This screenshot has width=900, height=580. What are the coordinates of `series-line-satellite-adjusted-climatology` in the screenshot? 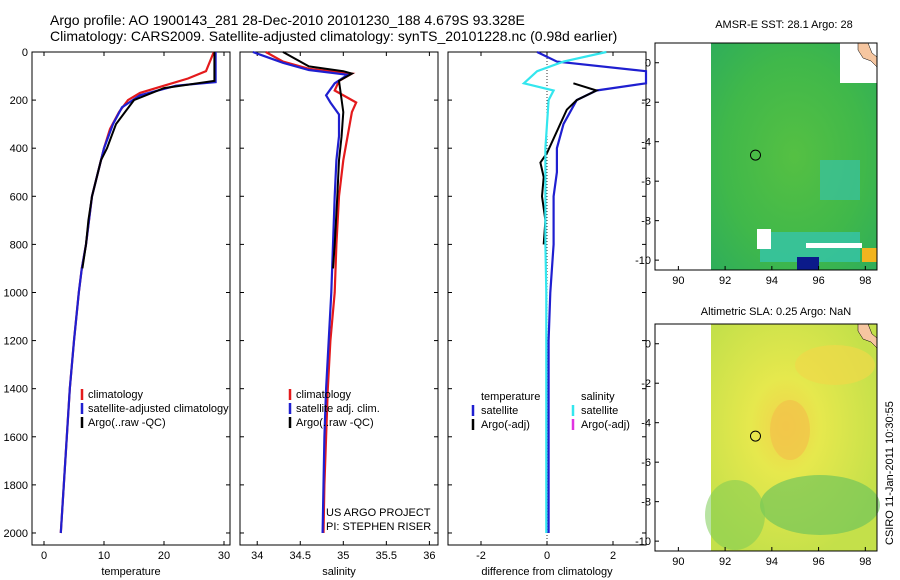 It's located at (138, 293).